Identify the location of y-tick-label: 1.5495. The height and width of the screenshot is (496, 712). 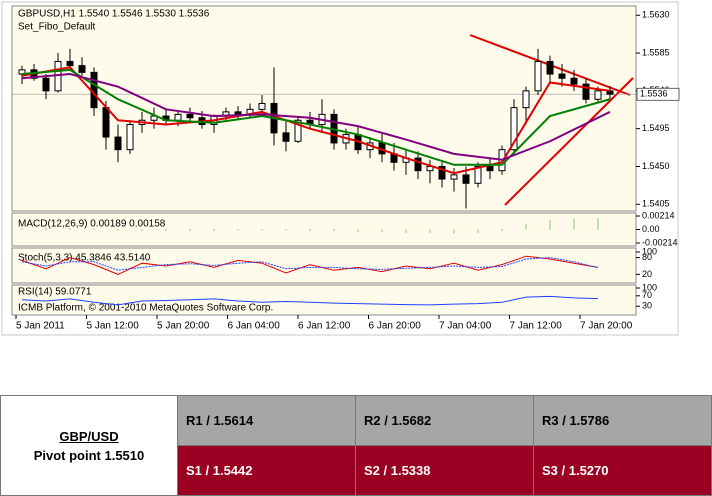
(656, 128).